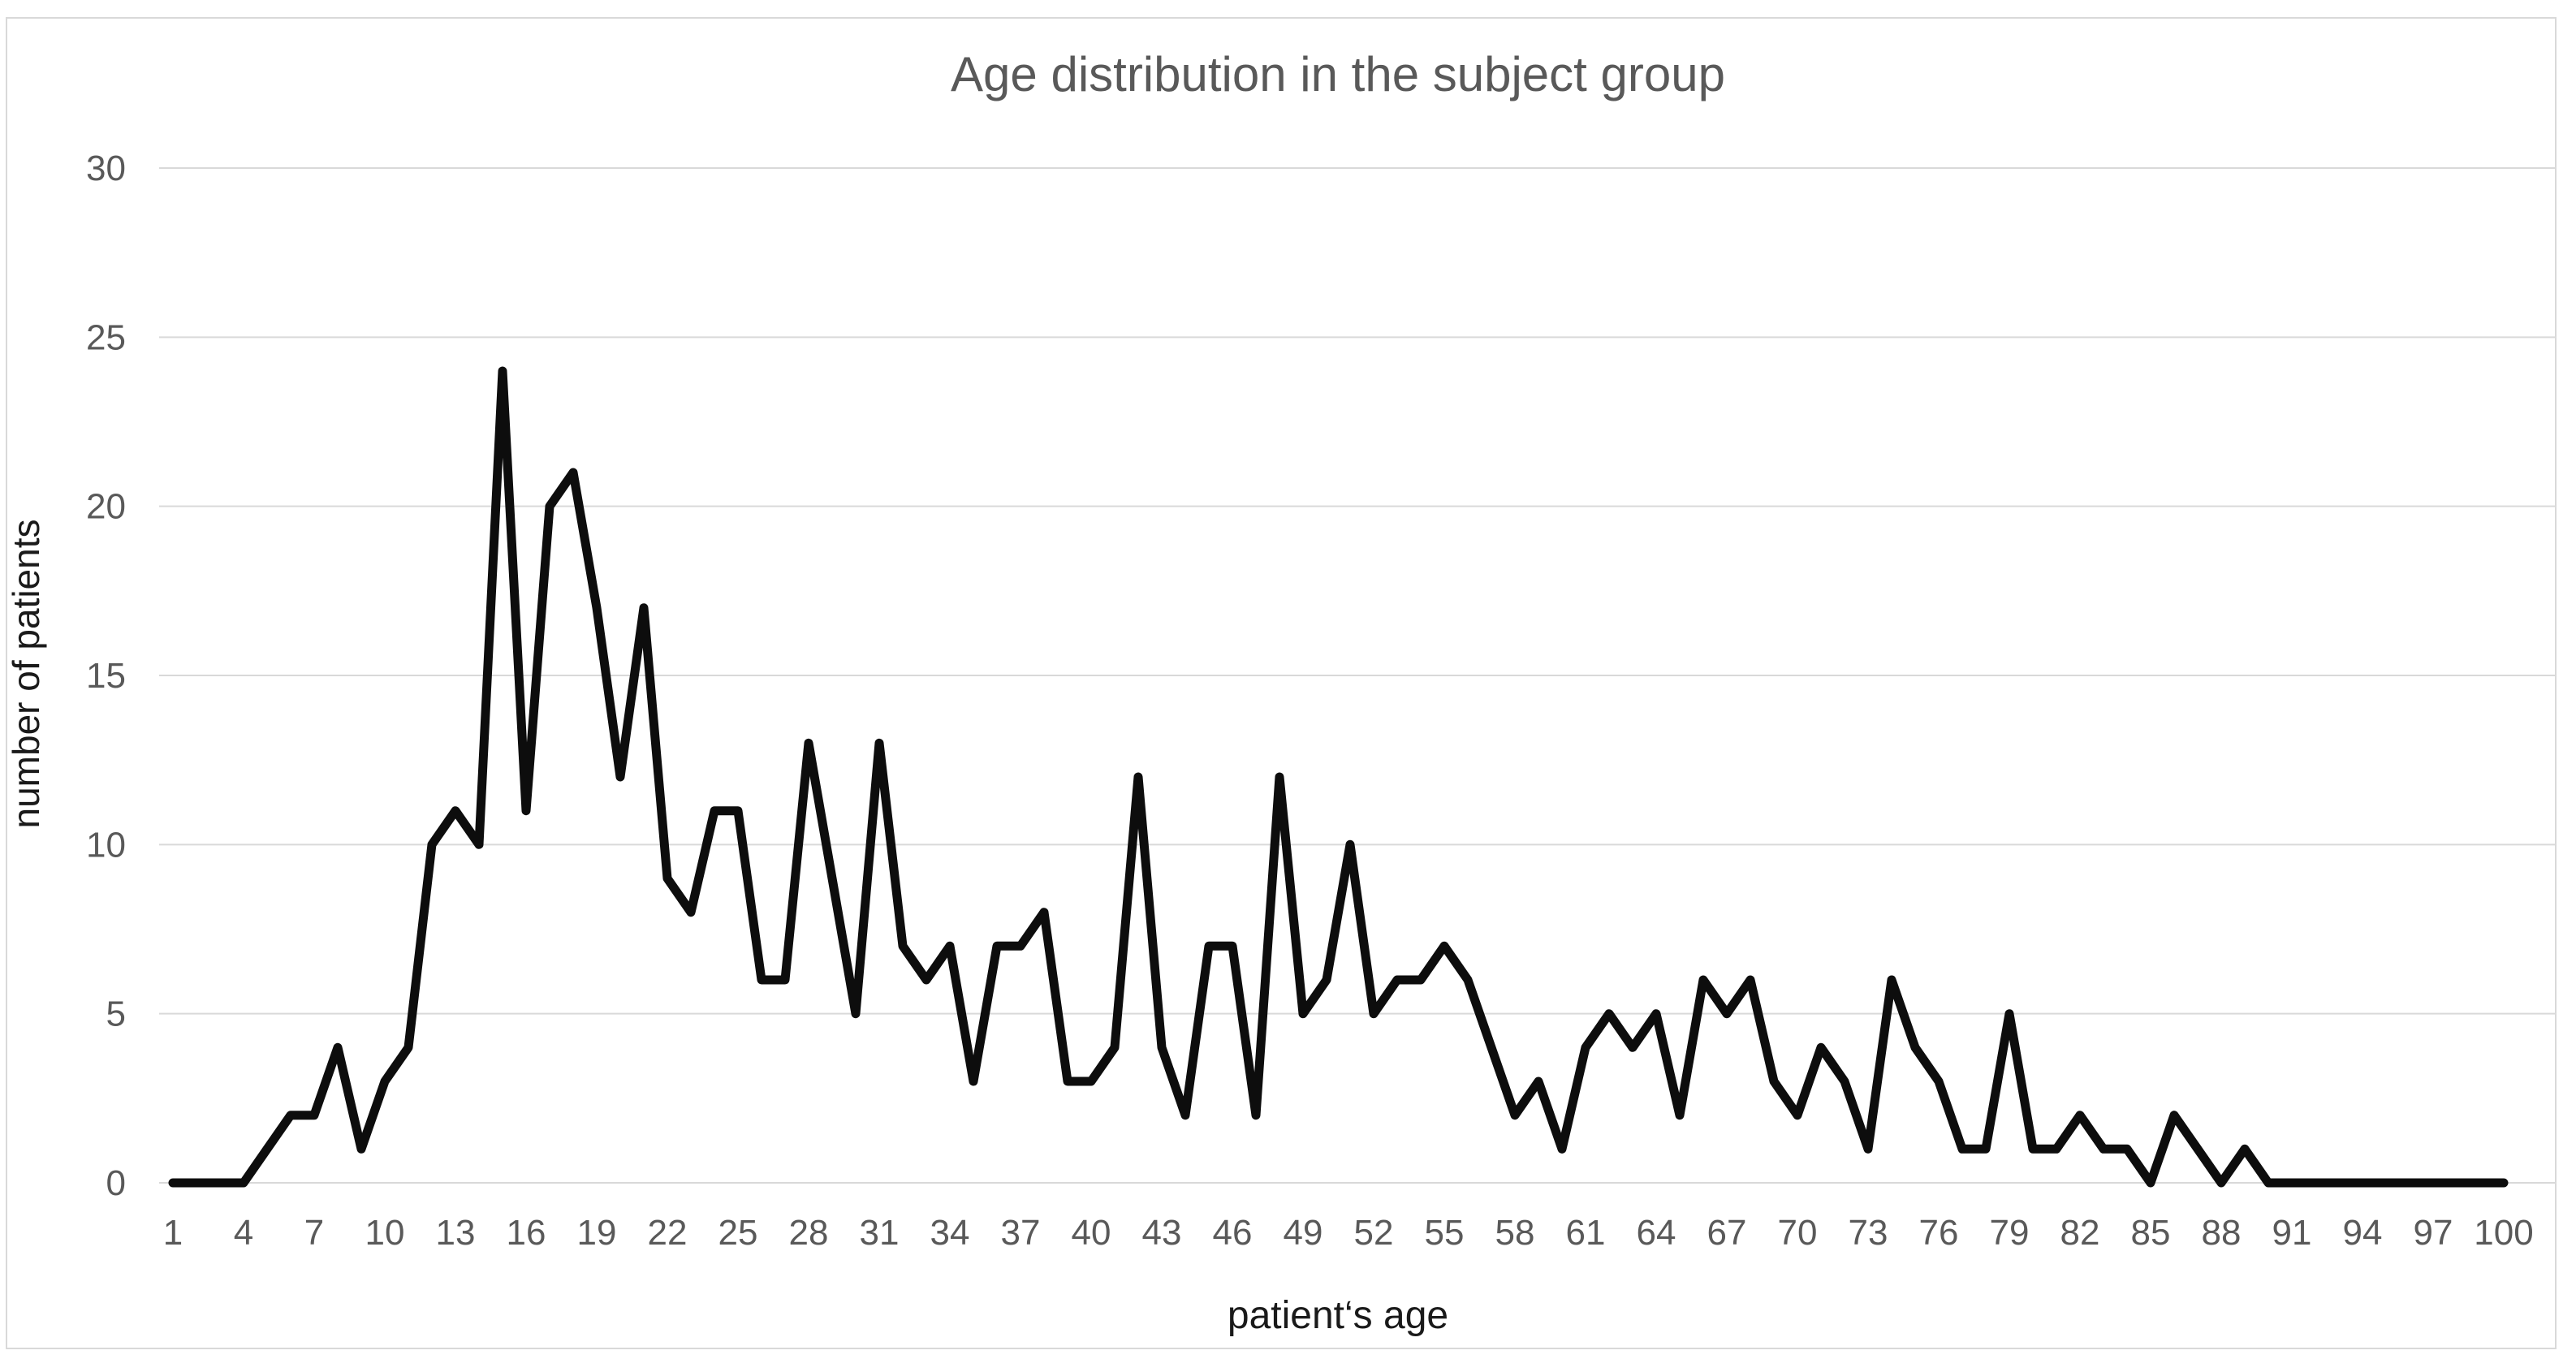 The height and width of the screenshot is (1359, 2576). Describe the element at coordinates (106, 507) in the screenshot. I see `y-tick-20: 20` at that location.